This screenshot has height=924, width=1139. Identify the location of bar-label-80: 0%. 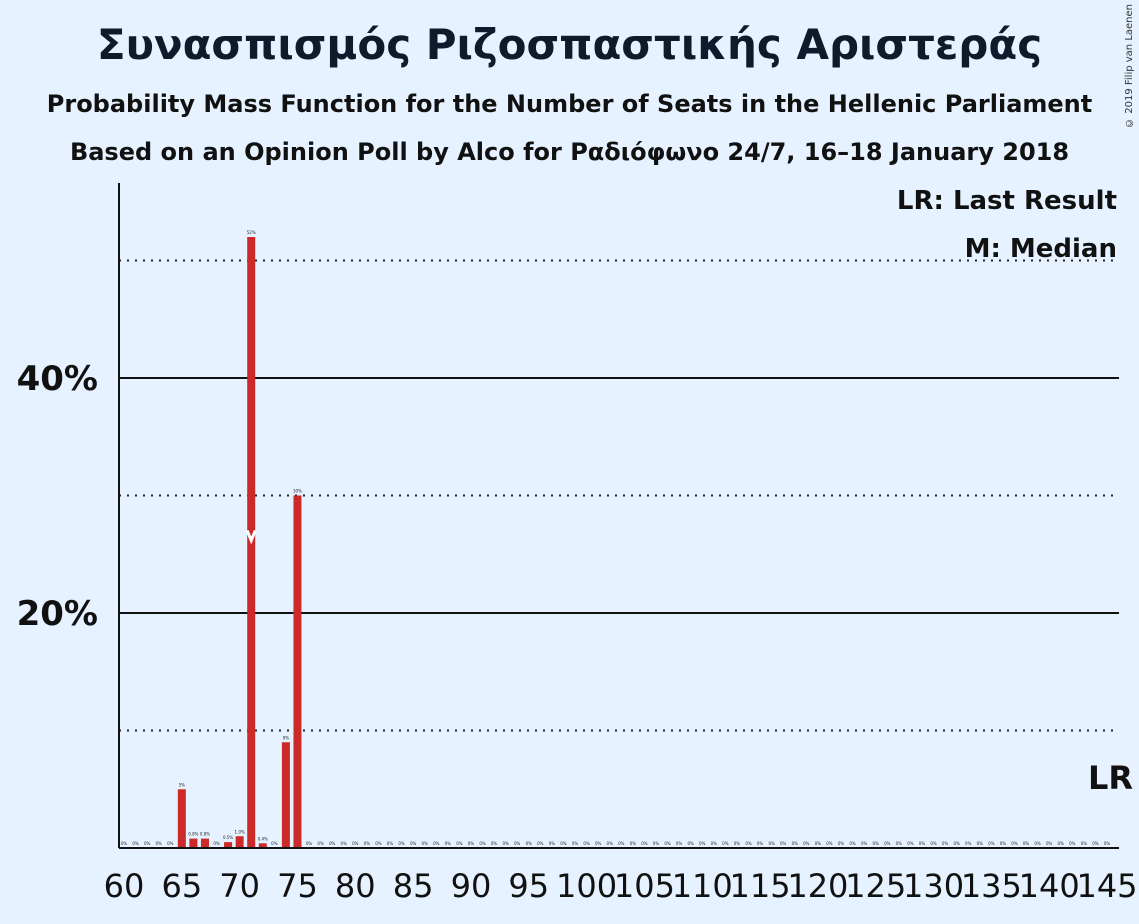
(355, 843).